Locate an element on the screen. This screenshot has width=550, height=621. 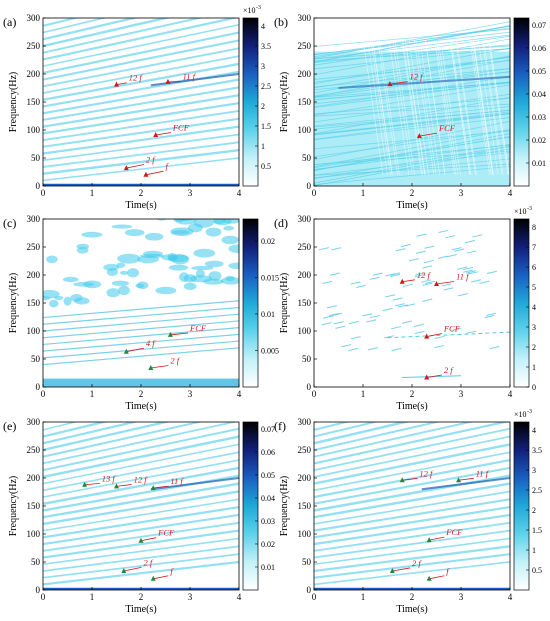
colorbar: 0.5 1 1.5 2 2.5 3 3.5 4 ×10 -3 is located at coordinates (256, 96).